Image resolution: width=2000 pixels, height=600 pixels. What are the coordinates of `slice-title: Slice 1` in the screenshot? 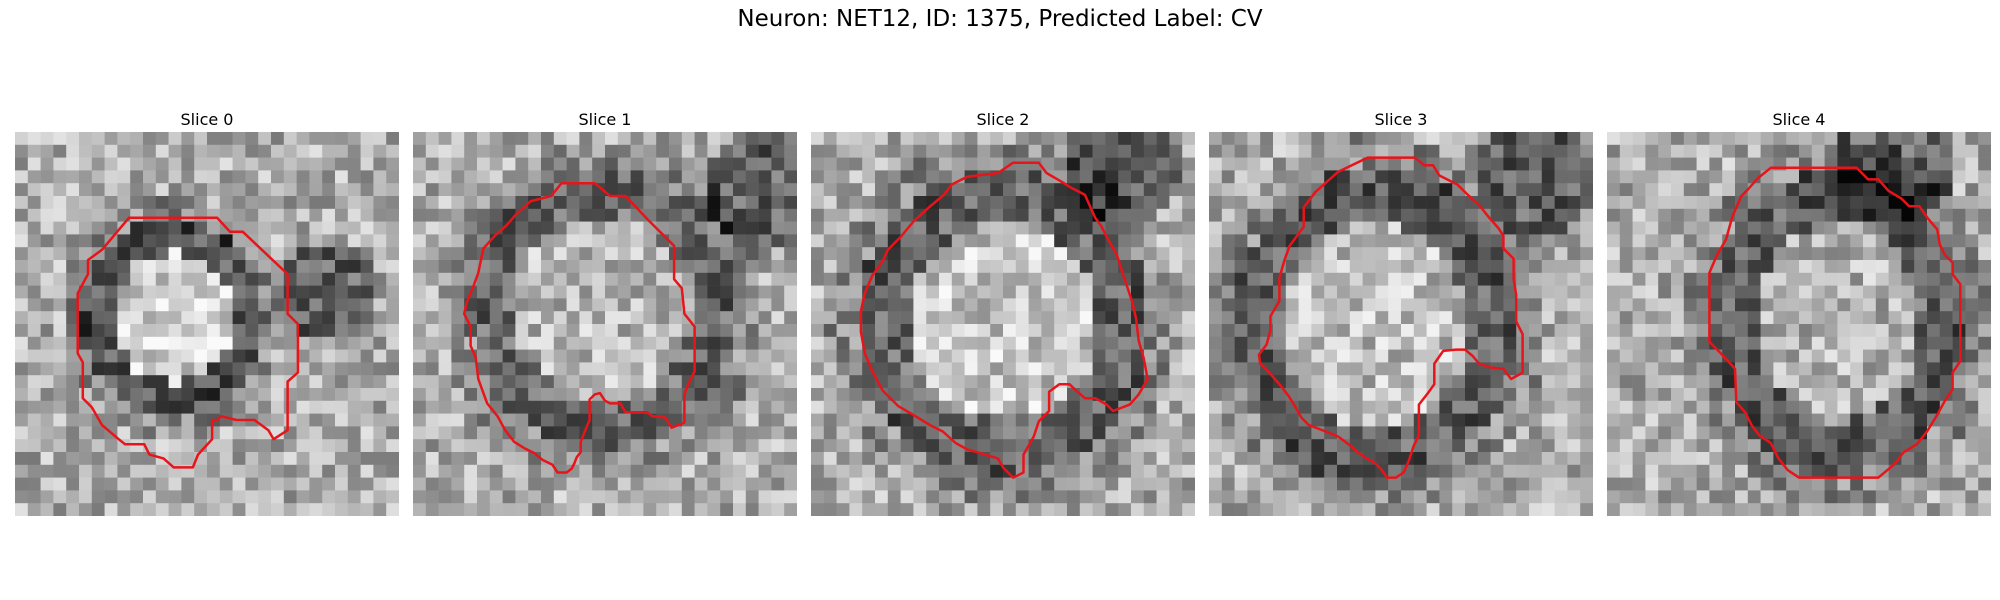 It's located at (605, 119).